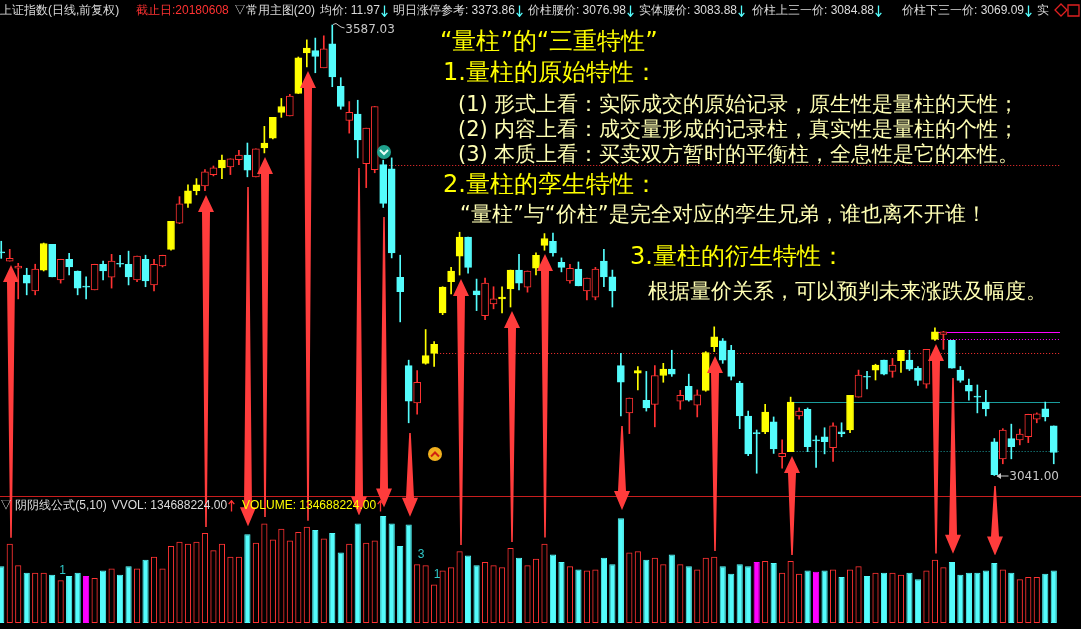 The width and height of the screenshot is (1081, 629). I want to click on text: 截止日:20180608, so click(182, 10).